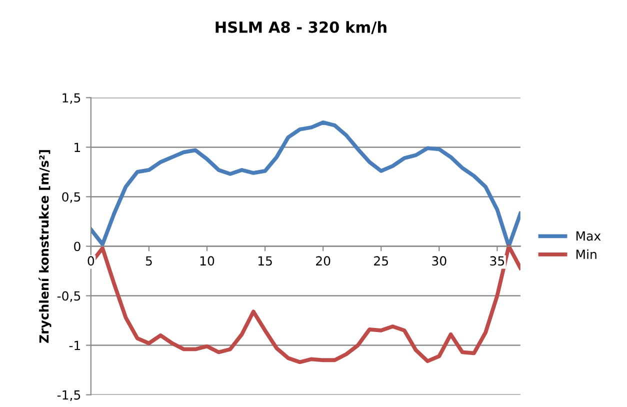 The width and height of the screenshot is (627, 407). What do you see at coordinates (586, 254) in the screenshot?
I see `legend-label: Min` at bounding box center [586, 254].